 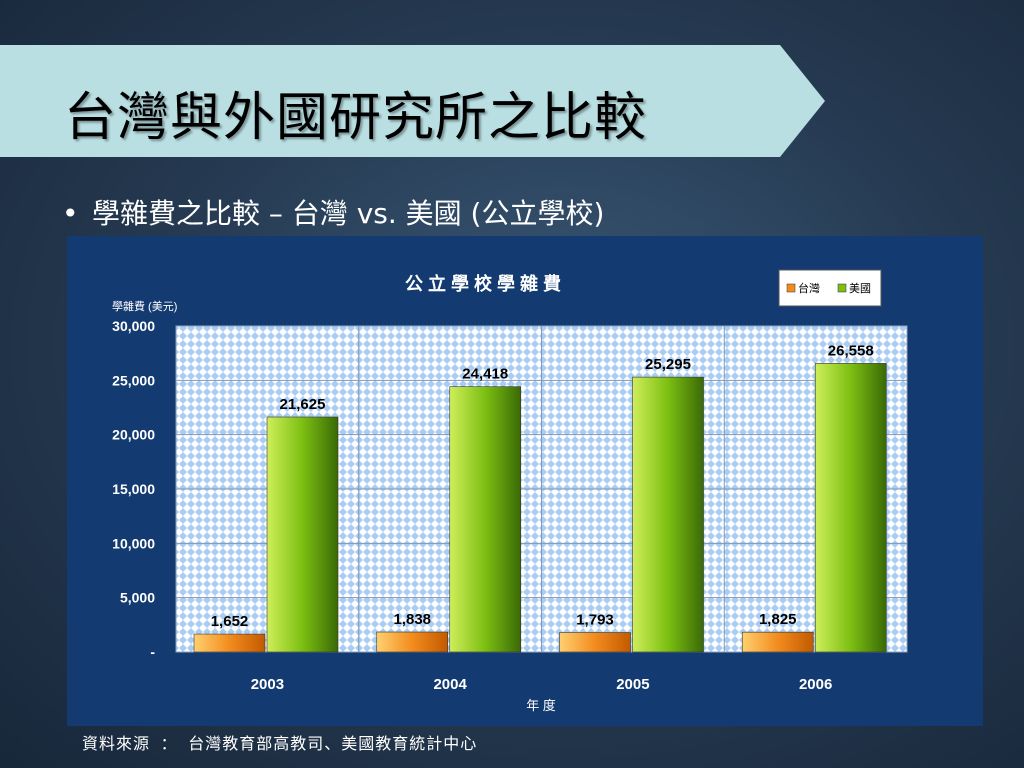 I want to click on bullet-item: • 學雜費之比較 – 台灣 vs. 美國 (公立學校), so click(x=333, y=212).